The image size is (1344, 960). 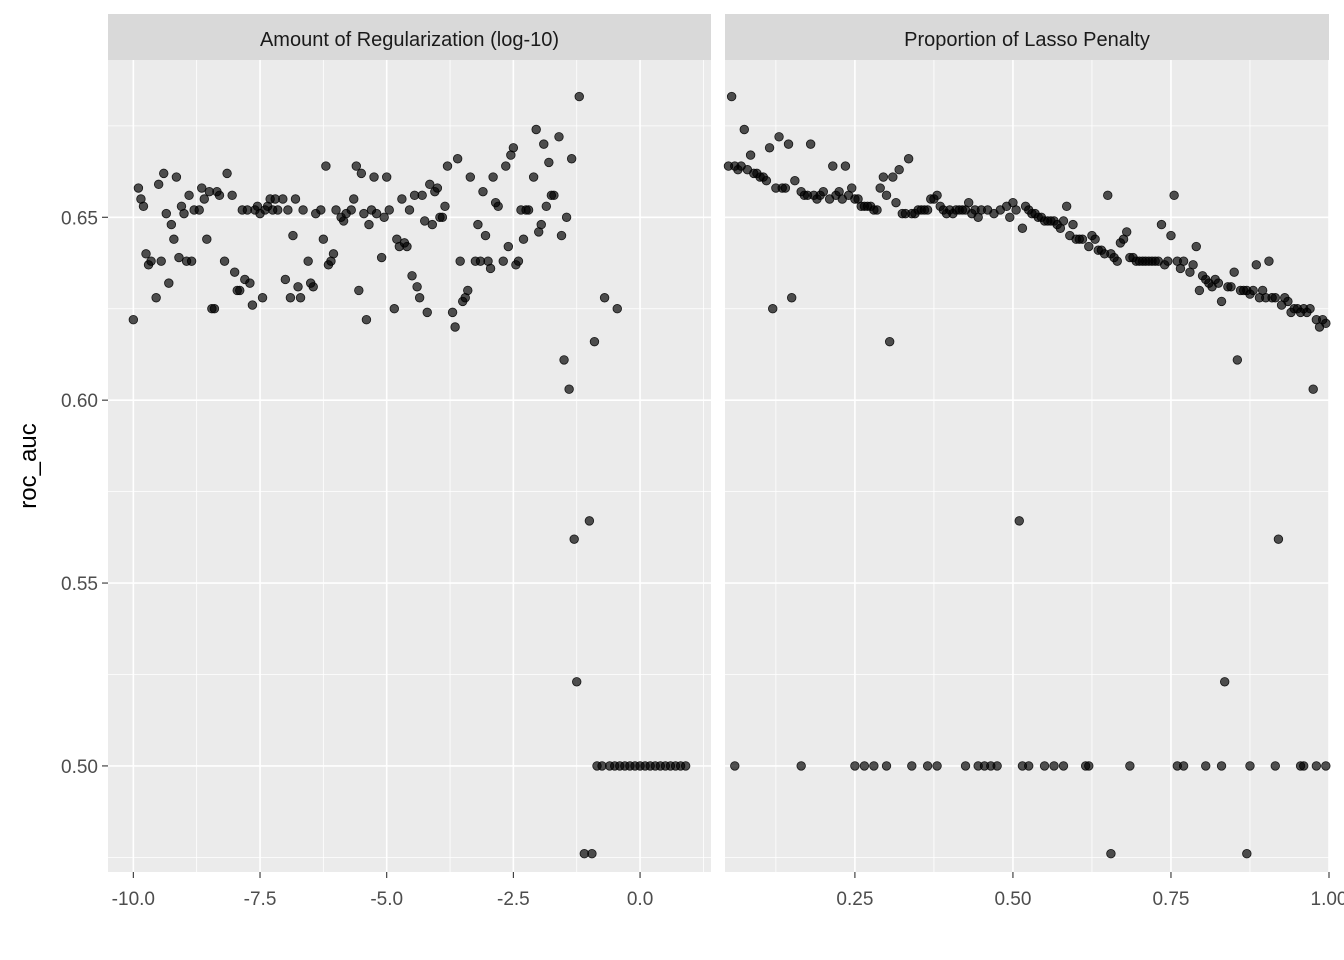 I want to click on x-tick-label: 0.25, so click(x=854, y=899).